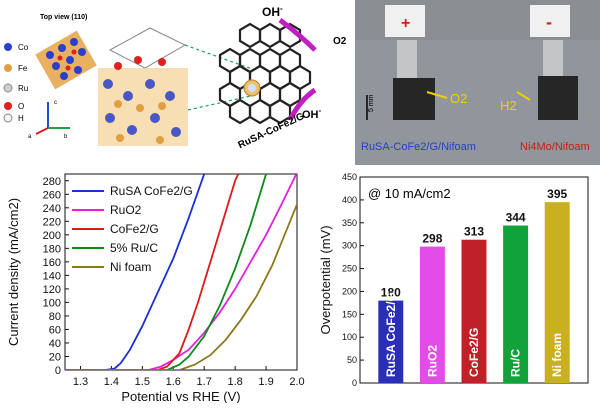  What do you see at coordinates (66, 137) in the screenshot?
I see `axis-b-label: b` at bounding box center [66, 137].